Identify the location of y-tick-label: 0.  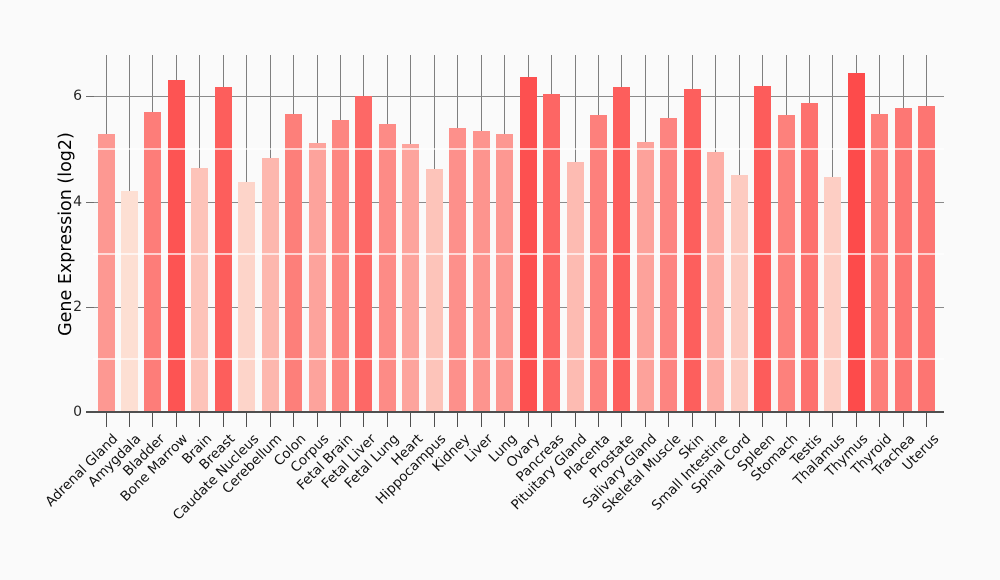
(77, 412).